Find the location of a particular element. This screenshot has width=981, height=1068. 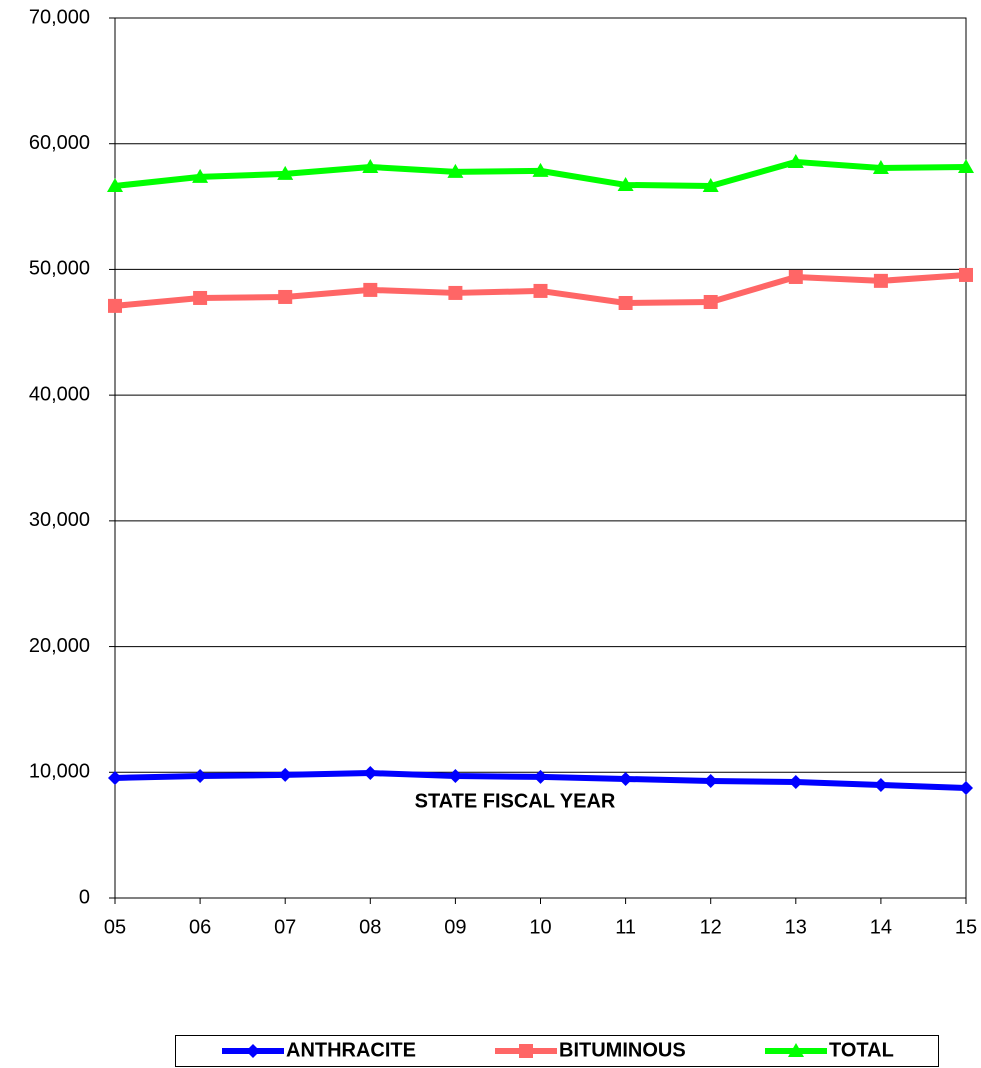

x-tick-label: 15 is located at coordinates (966, 927).